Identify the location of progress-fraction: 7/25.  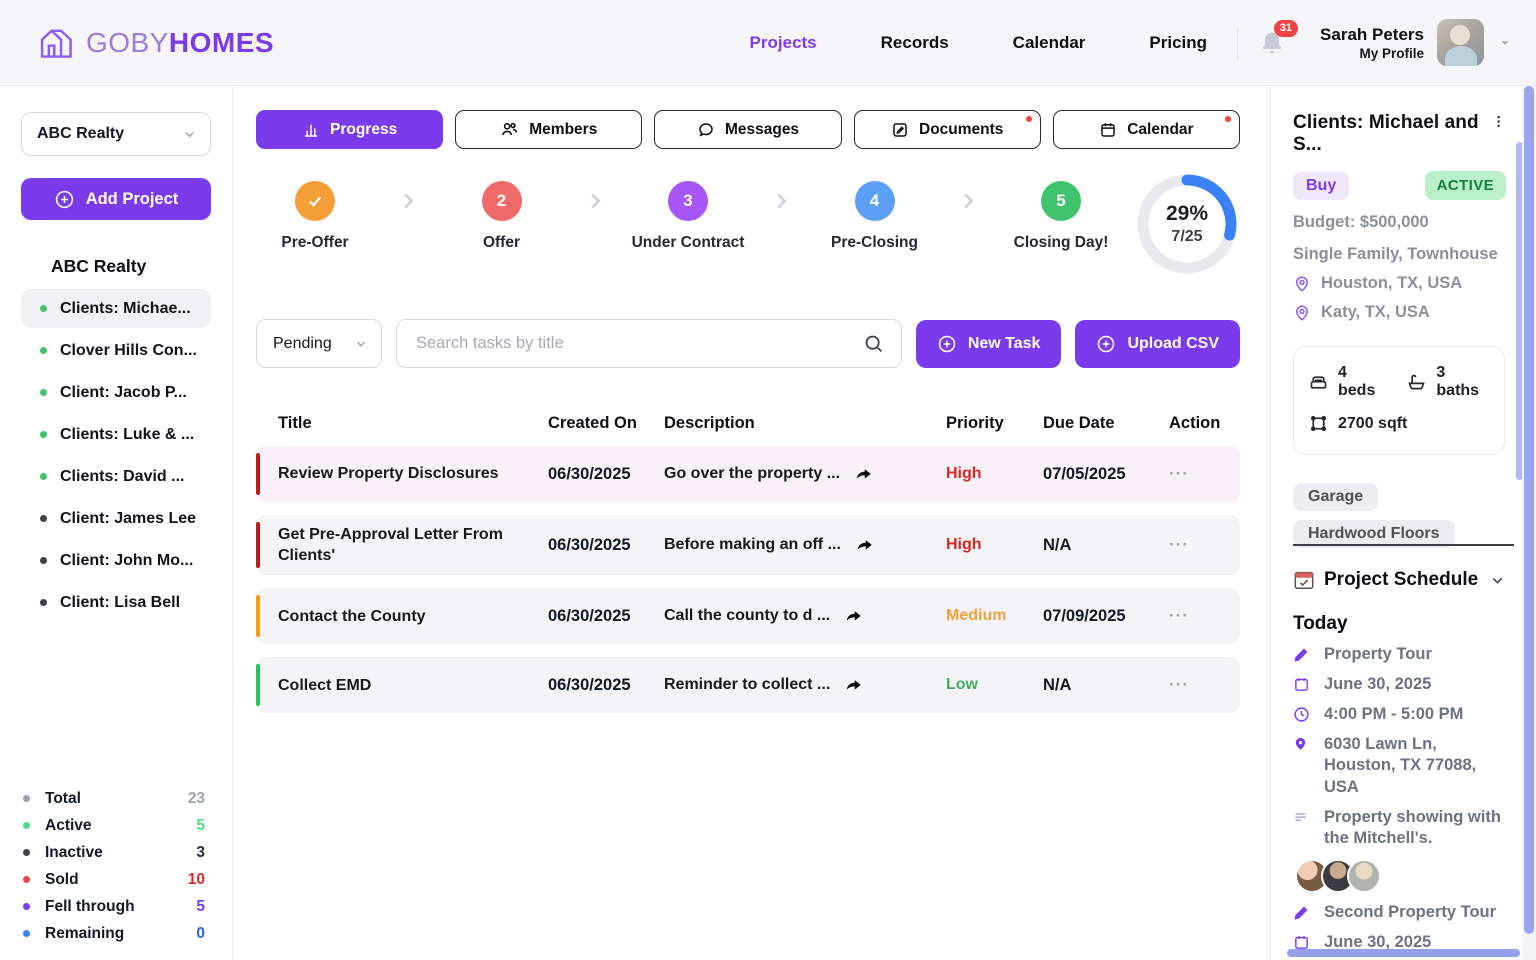
(1187, 236).